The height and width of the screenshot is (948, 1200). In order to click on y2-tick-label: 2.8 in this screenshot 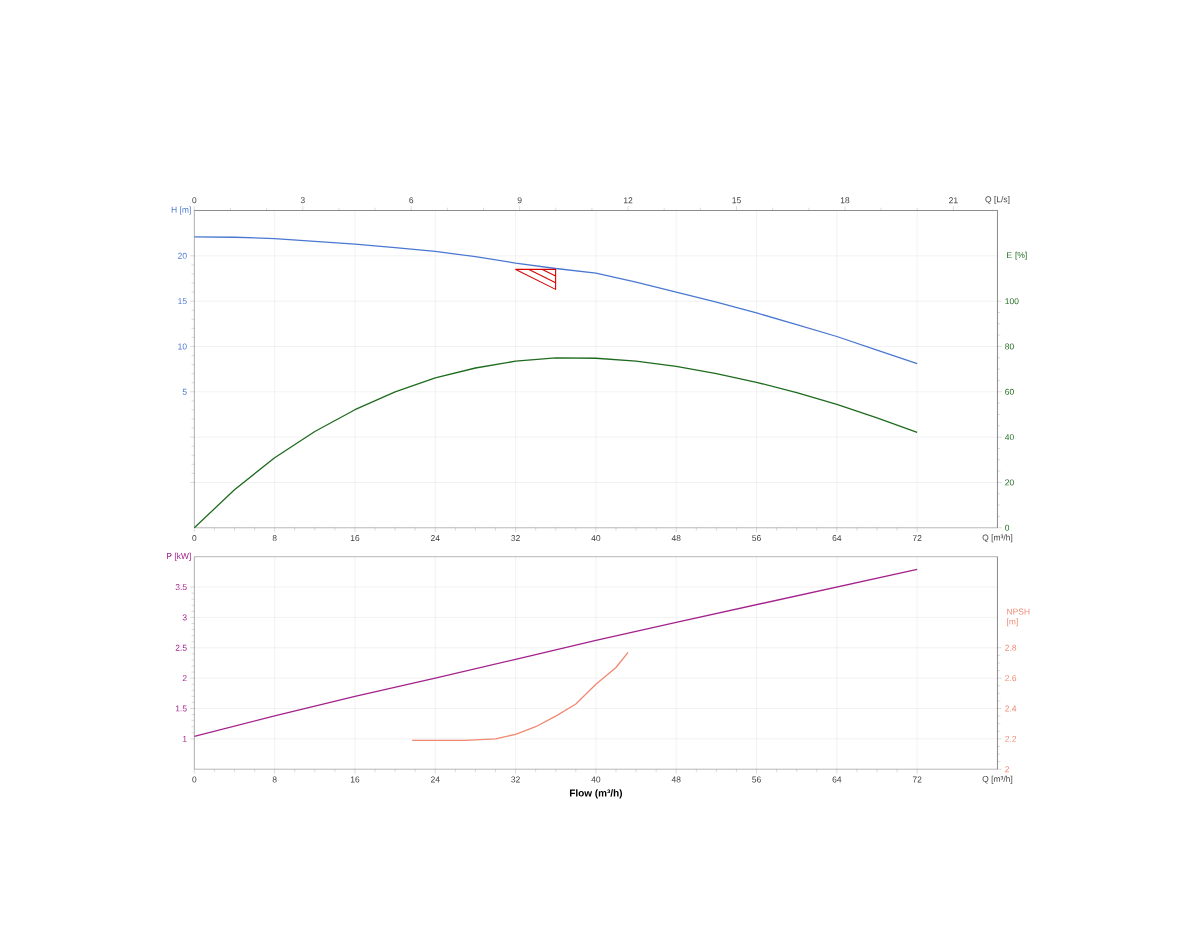, I will do `click(1011, 647)`.